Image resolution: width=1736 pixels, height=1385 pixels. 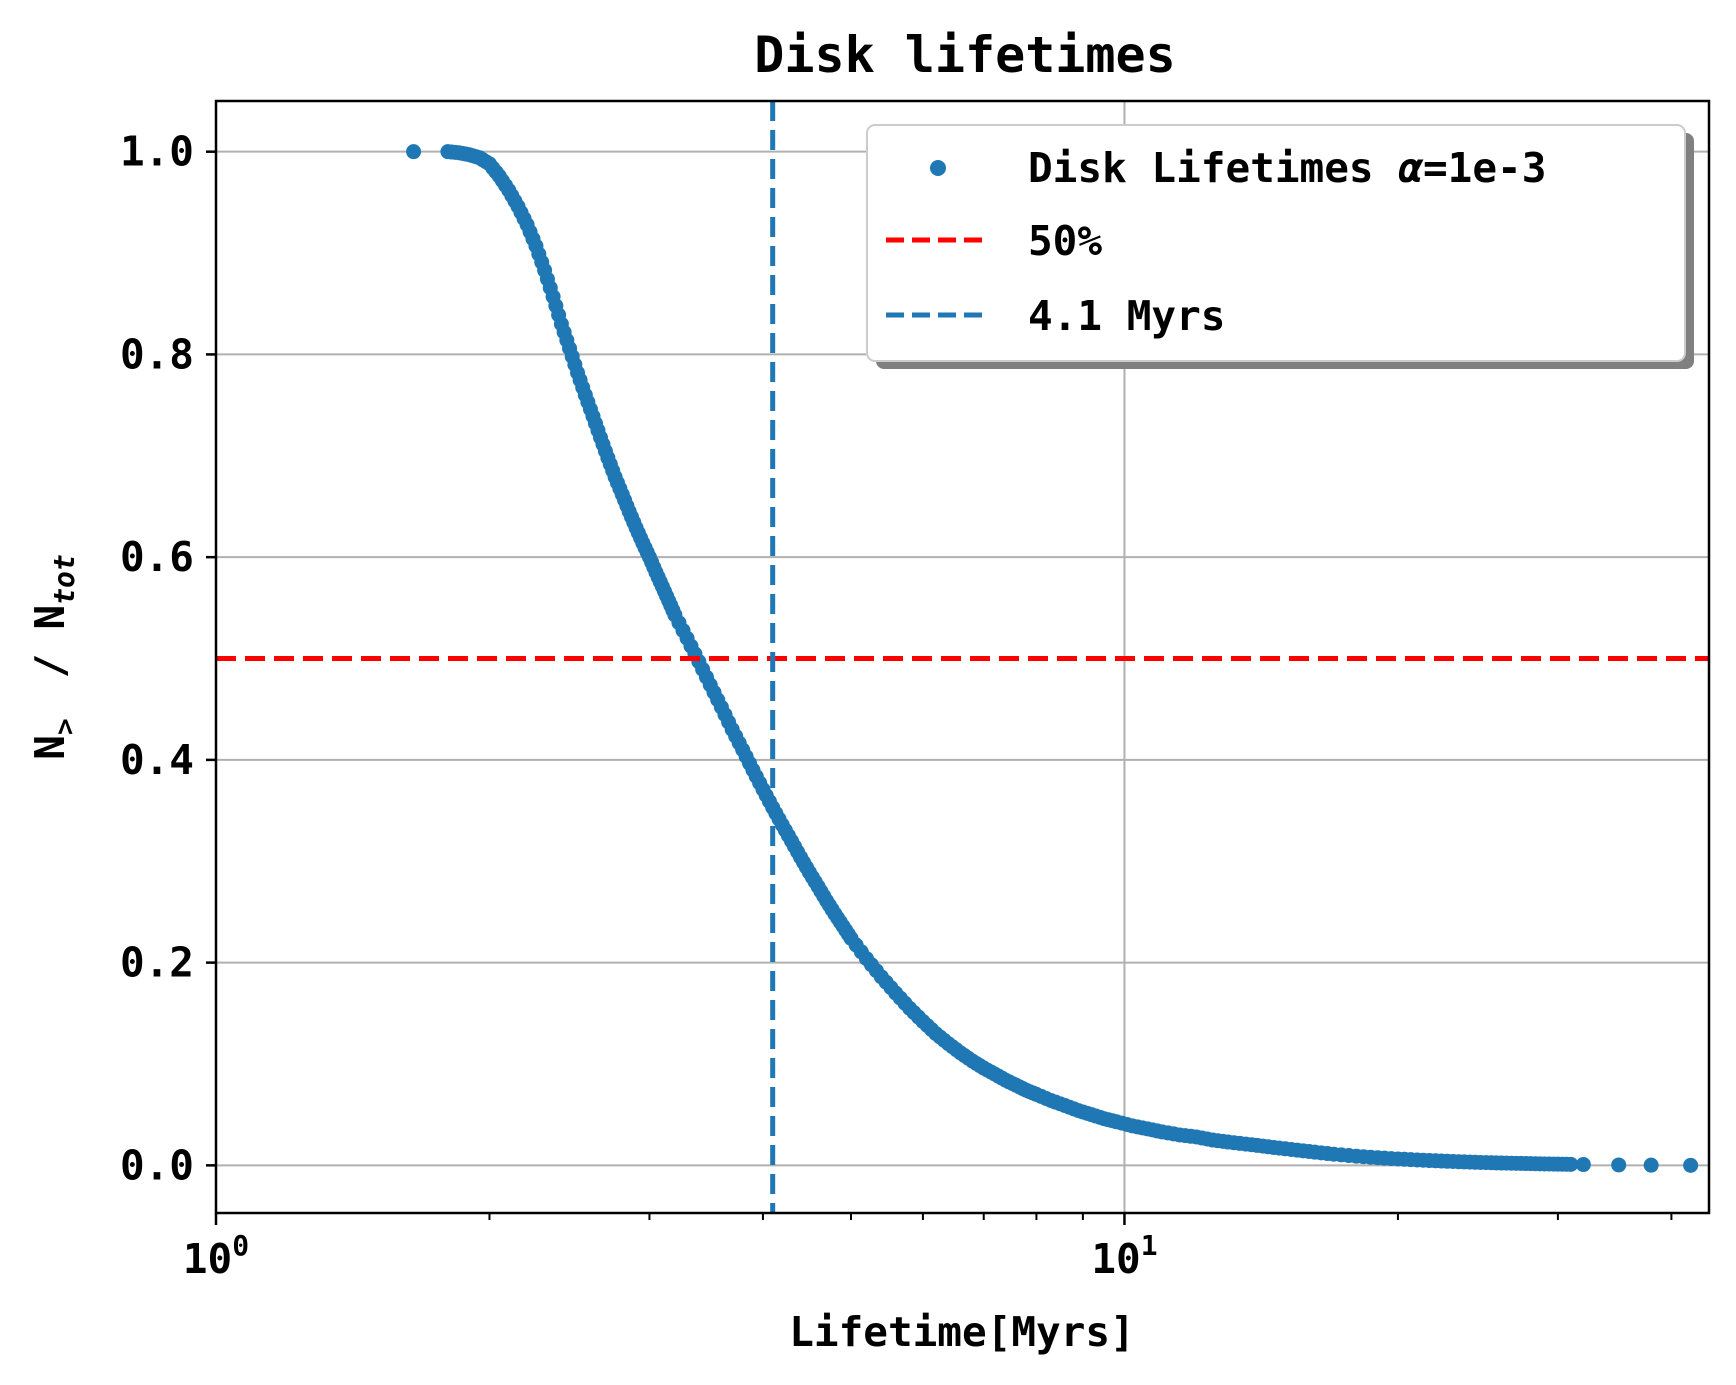 I want to click on y-tick-label: 0.6, so click(x=157, y=557).